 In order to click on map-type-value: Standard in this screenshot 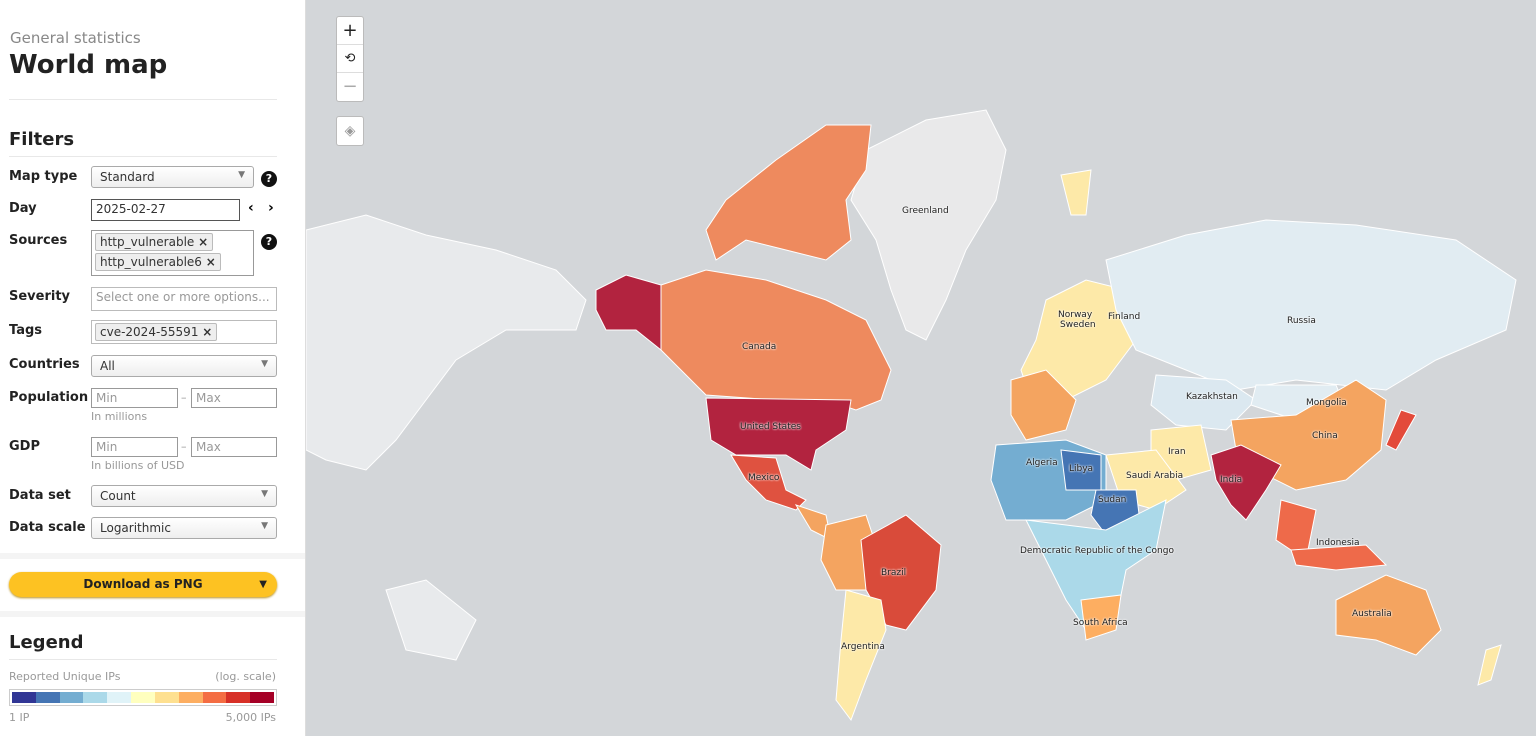, I will do `click(127, 177)`.